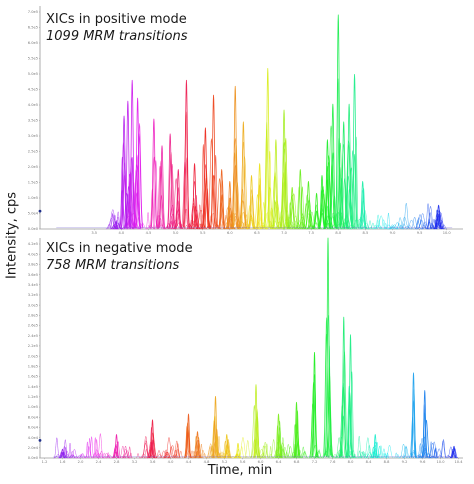 This screenshot has width=474, height=484. I want to click on negative-x-tick-label: 1.2, so click(45, 462).